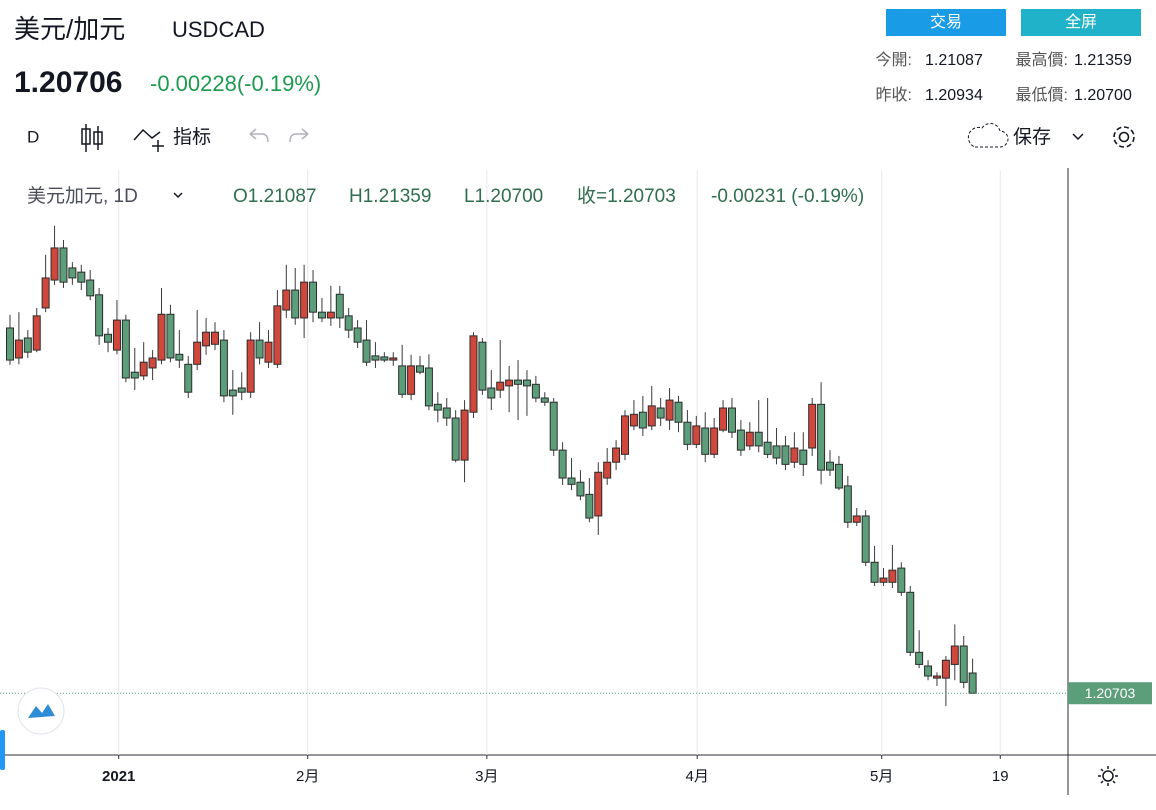 The width and height of the screenshot is (1156, 810). What do you see at coordinates (1042, 95) in the screenshot?
I see `stat-label: 最低價:` at bounding box center [1042, 95].